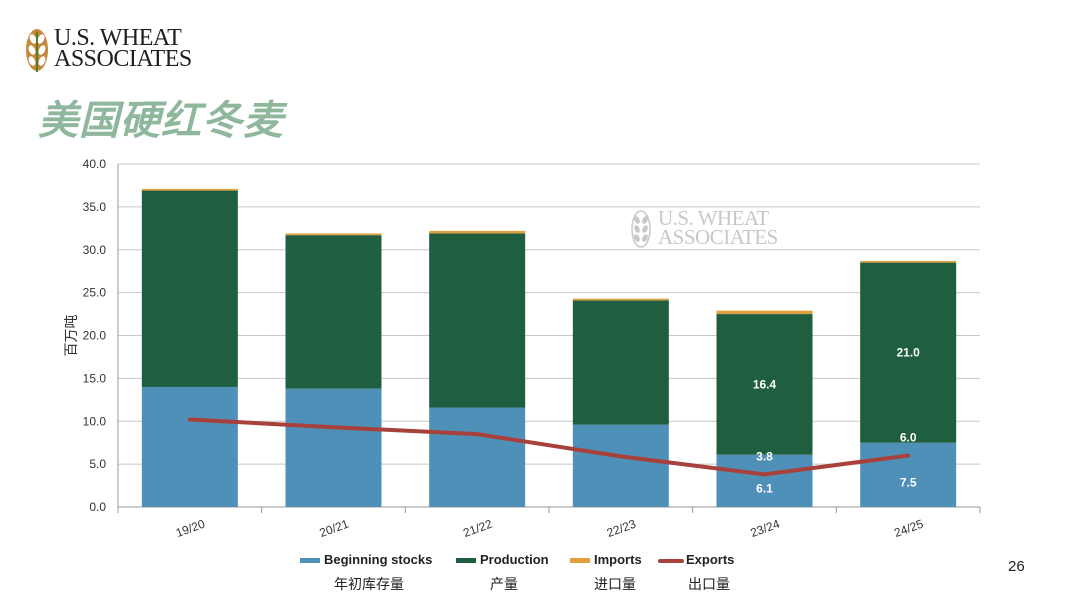 The width and height of the screenshot is (1080, 608). Describe the element at coordinates (466, 560) in the screenshot. I see `legend-swatch-production` at that location.